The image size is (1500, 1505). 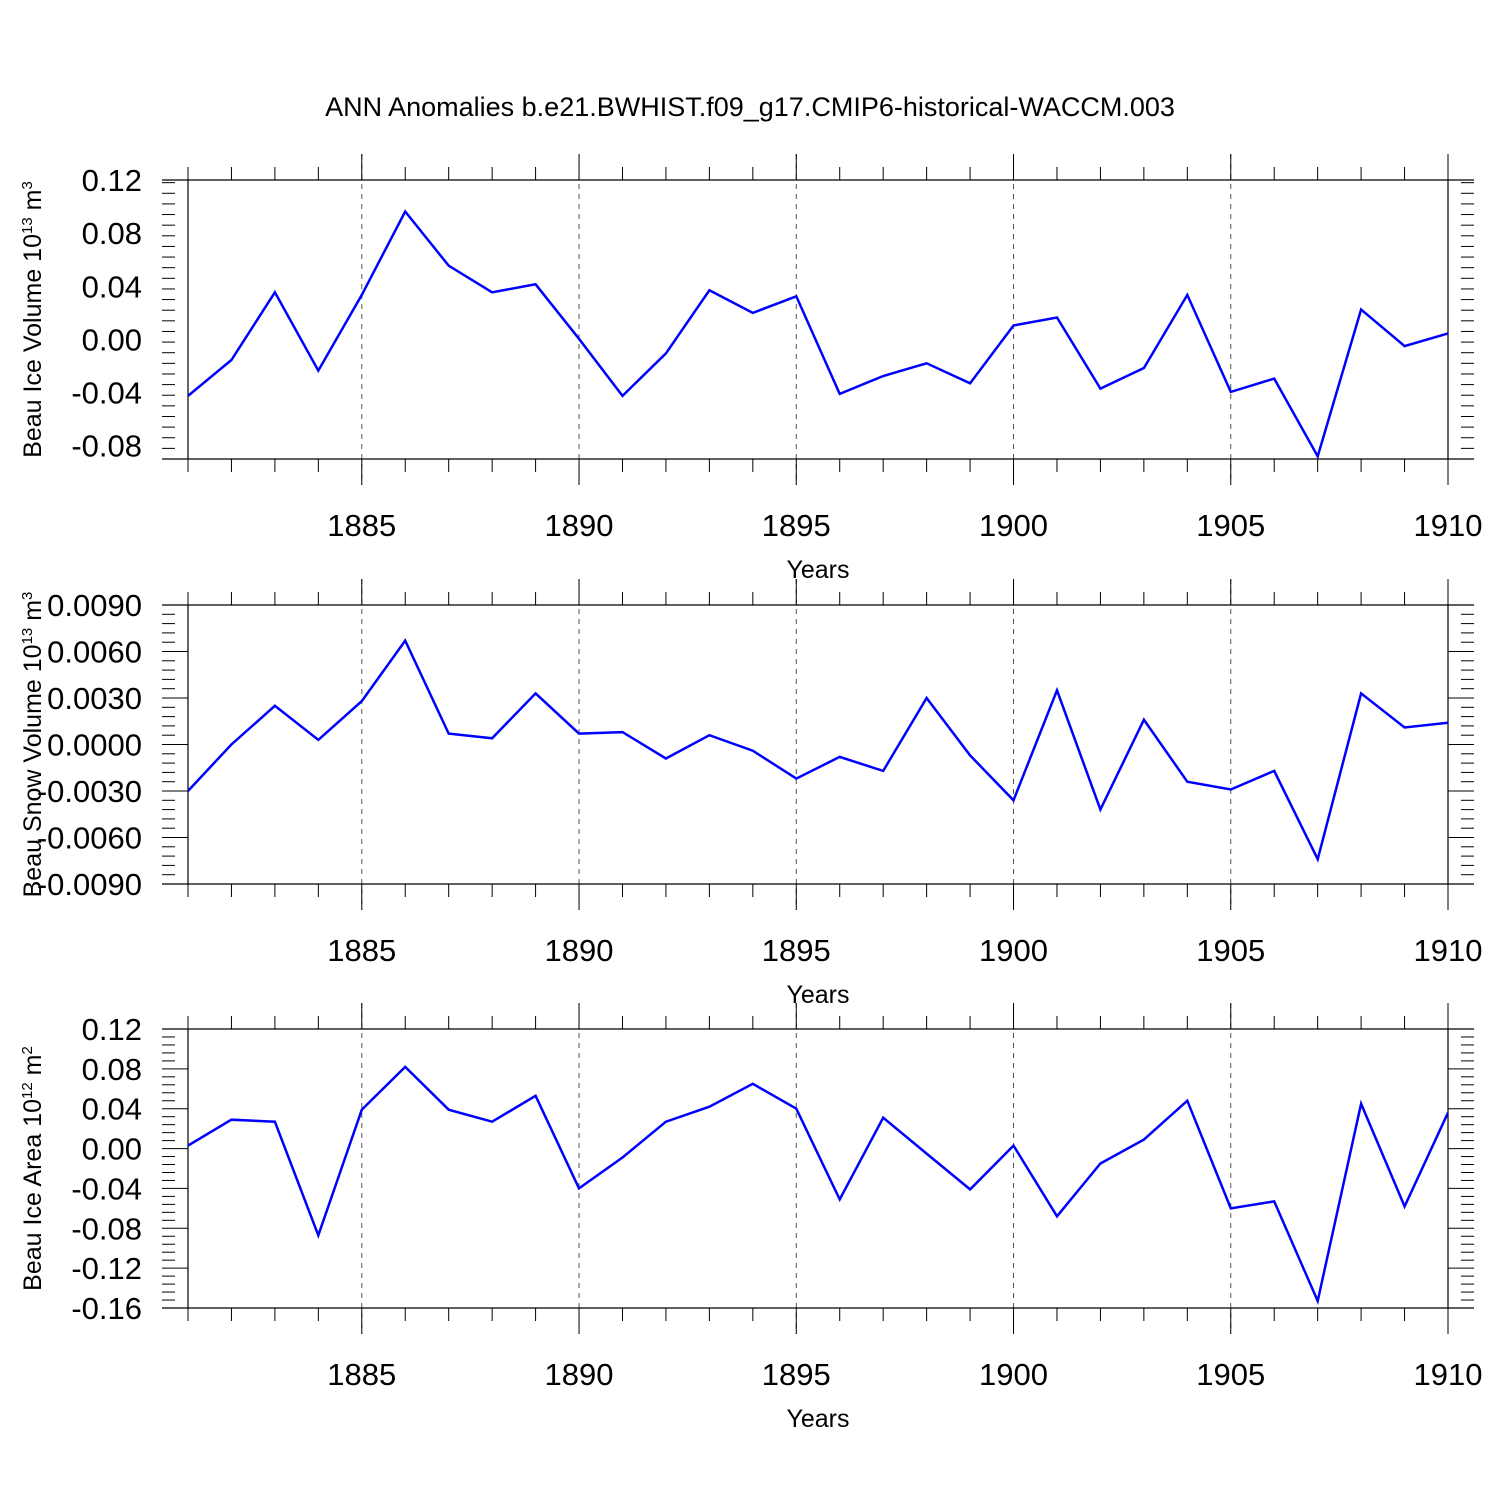 I want to click on y-axis-title: Beau Snow Volume 1013 m3, so click(x=33, y=745).